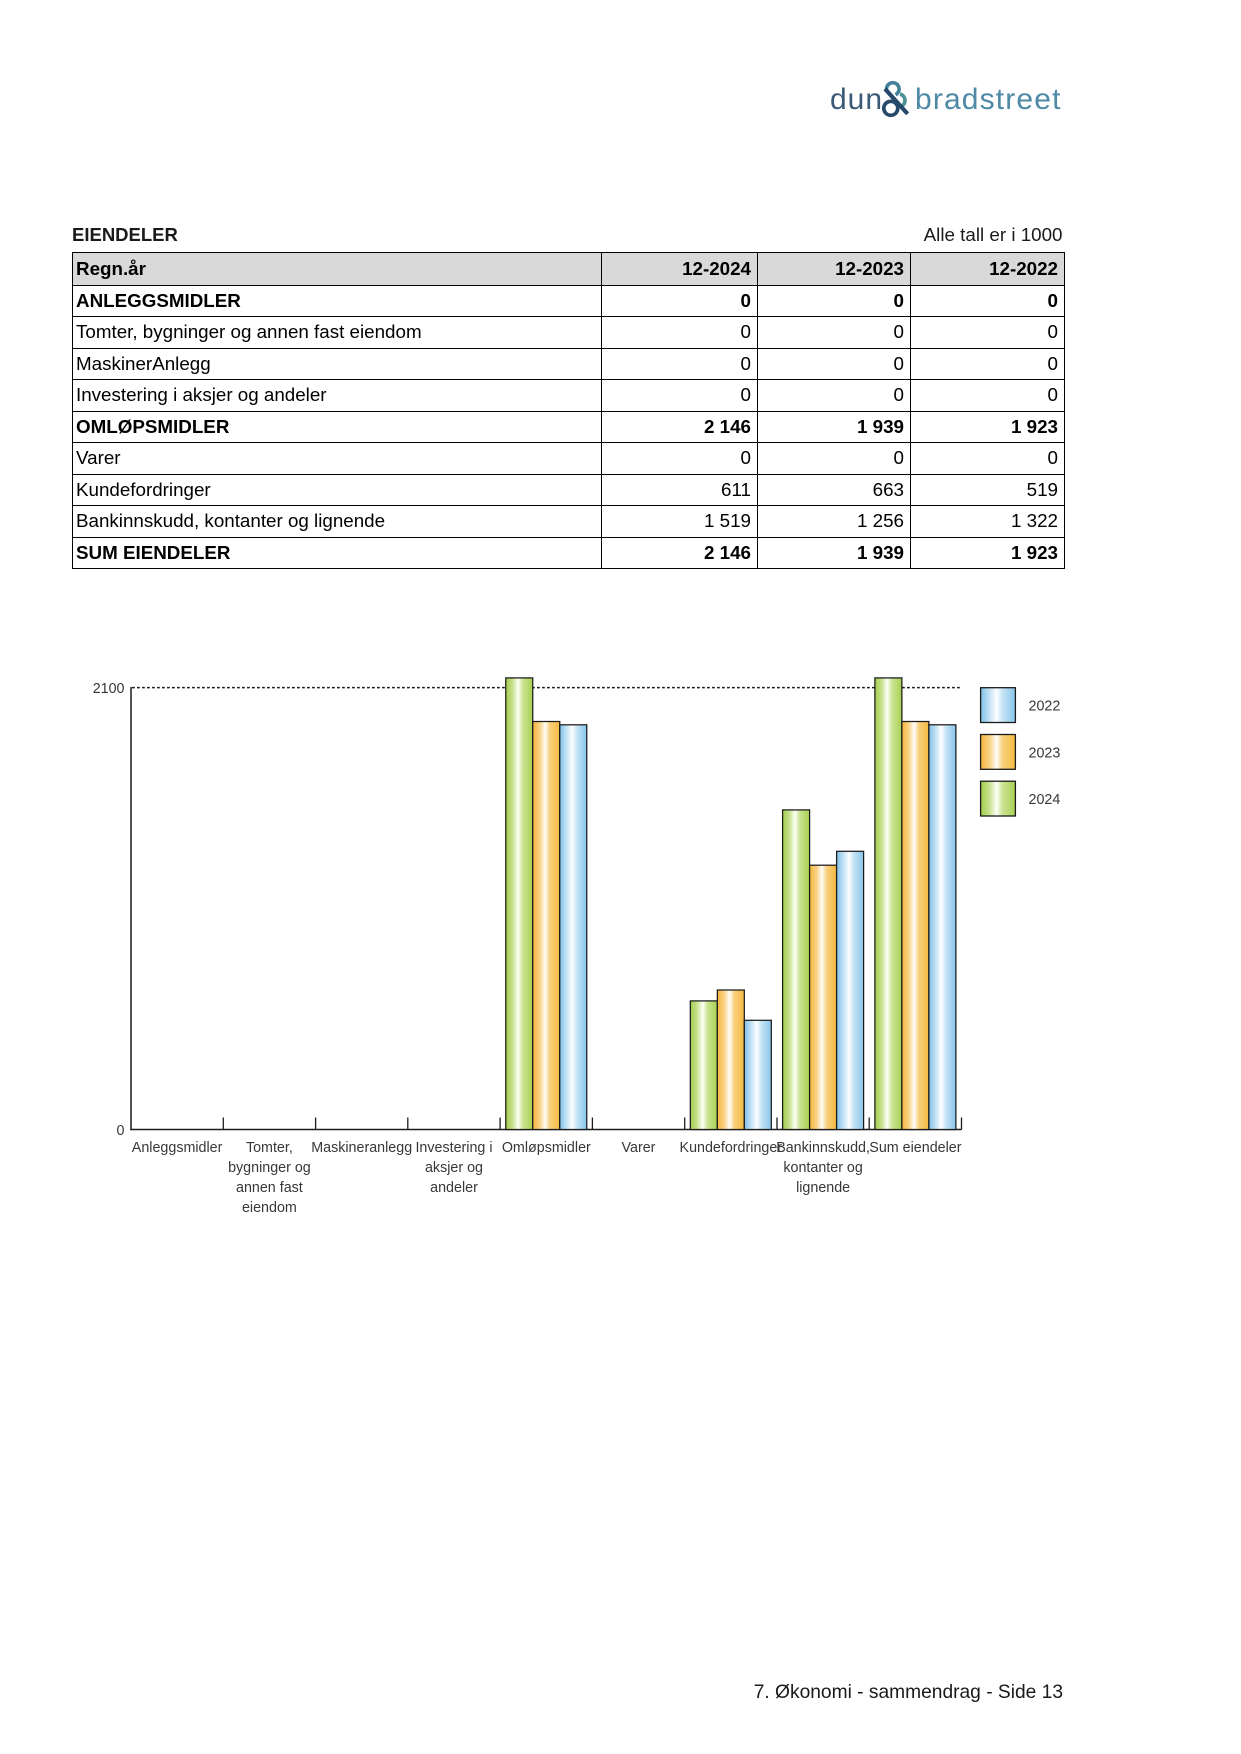 The width and height of the screenshot is (1241, 1754). I want to click on svg-text: 2023, so click(1045, 753).